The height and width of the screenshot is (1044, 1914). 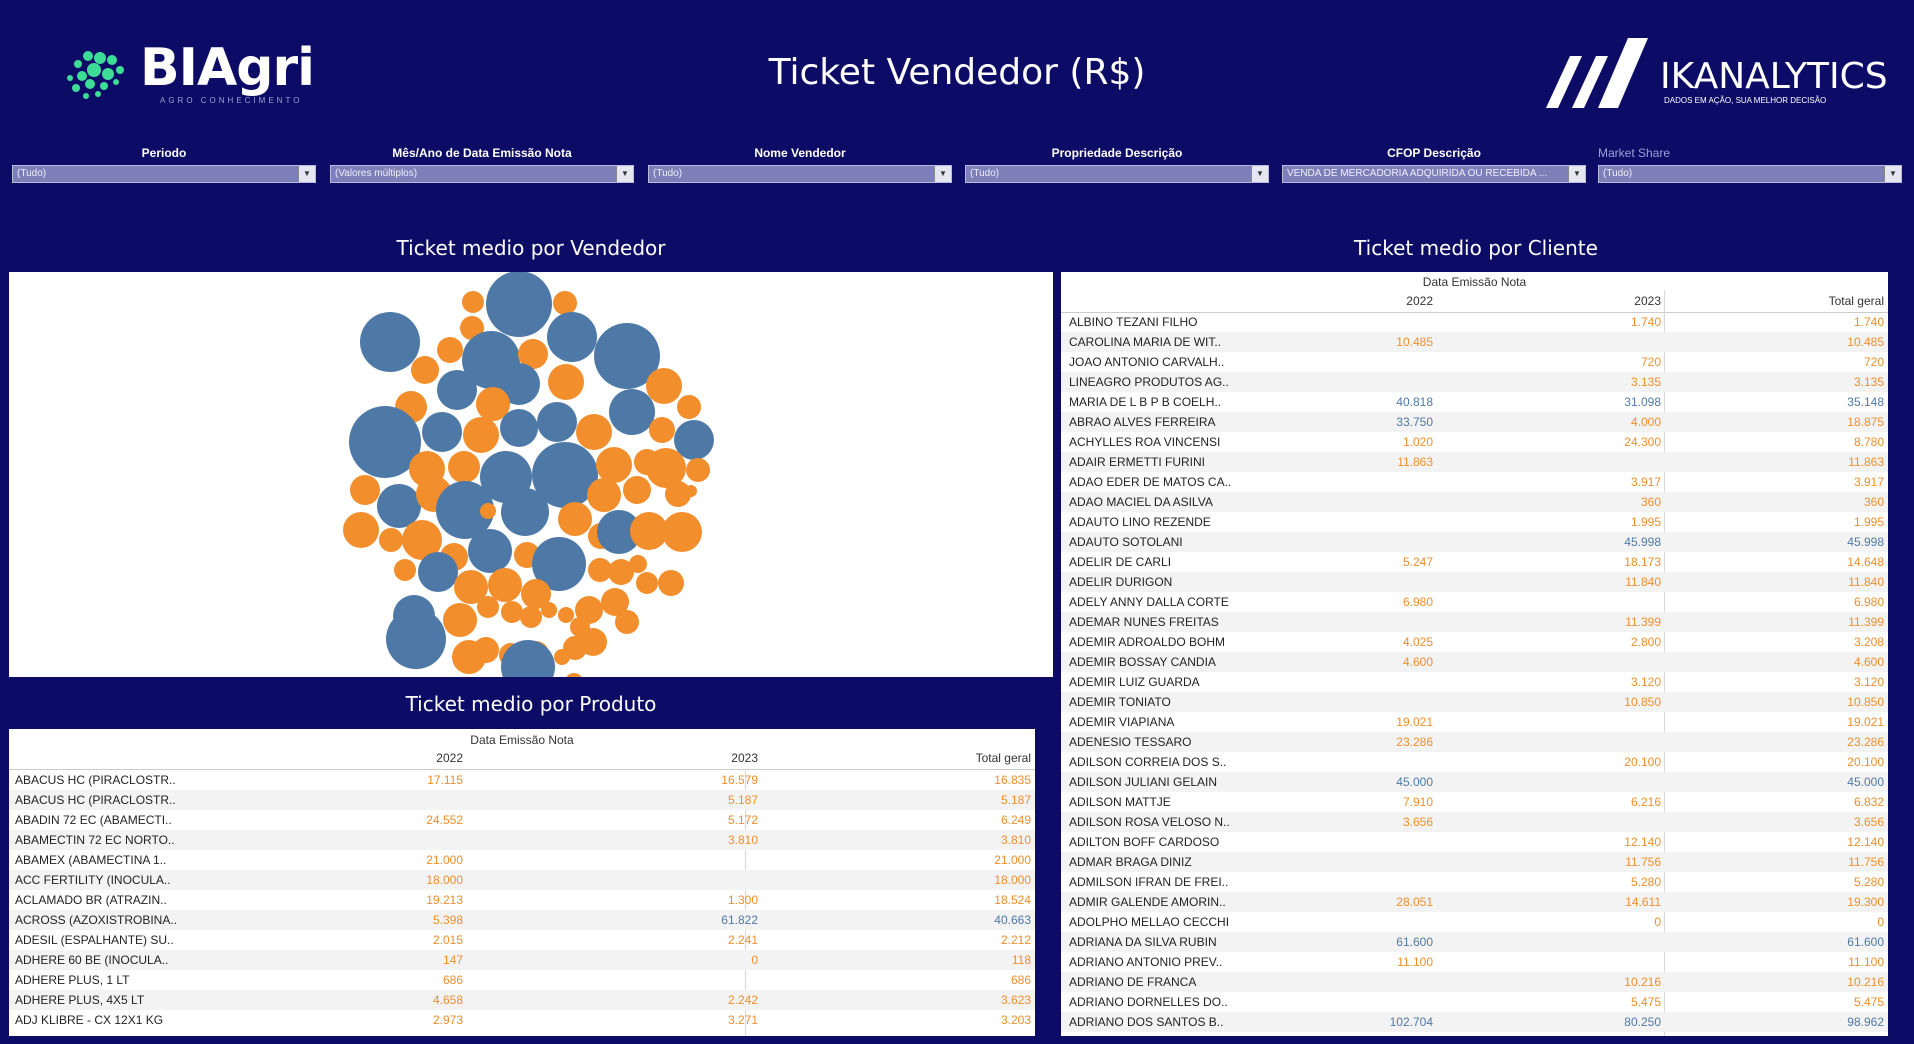 What do you see at coordinates (1474, 842) in the screenshot?
I see `table-row: ADILTON BOFF CARDOSO 12.140 12.140` at bounding box center [1474, 842].